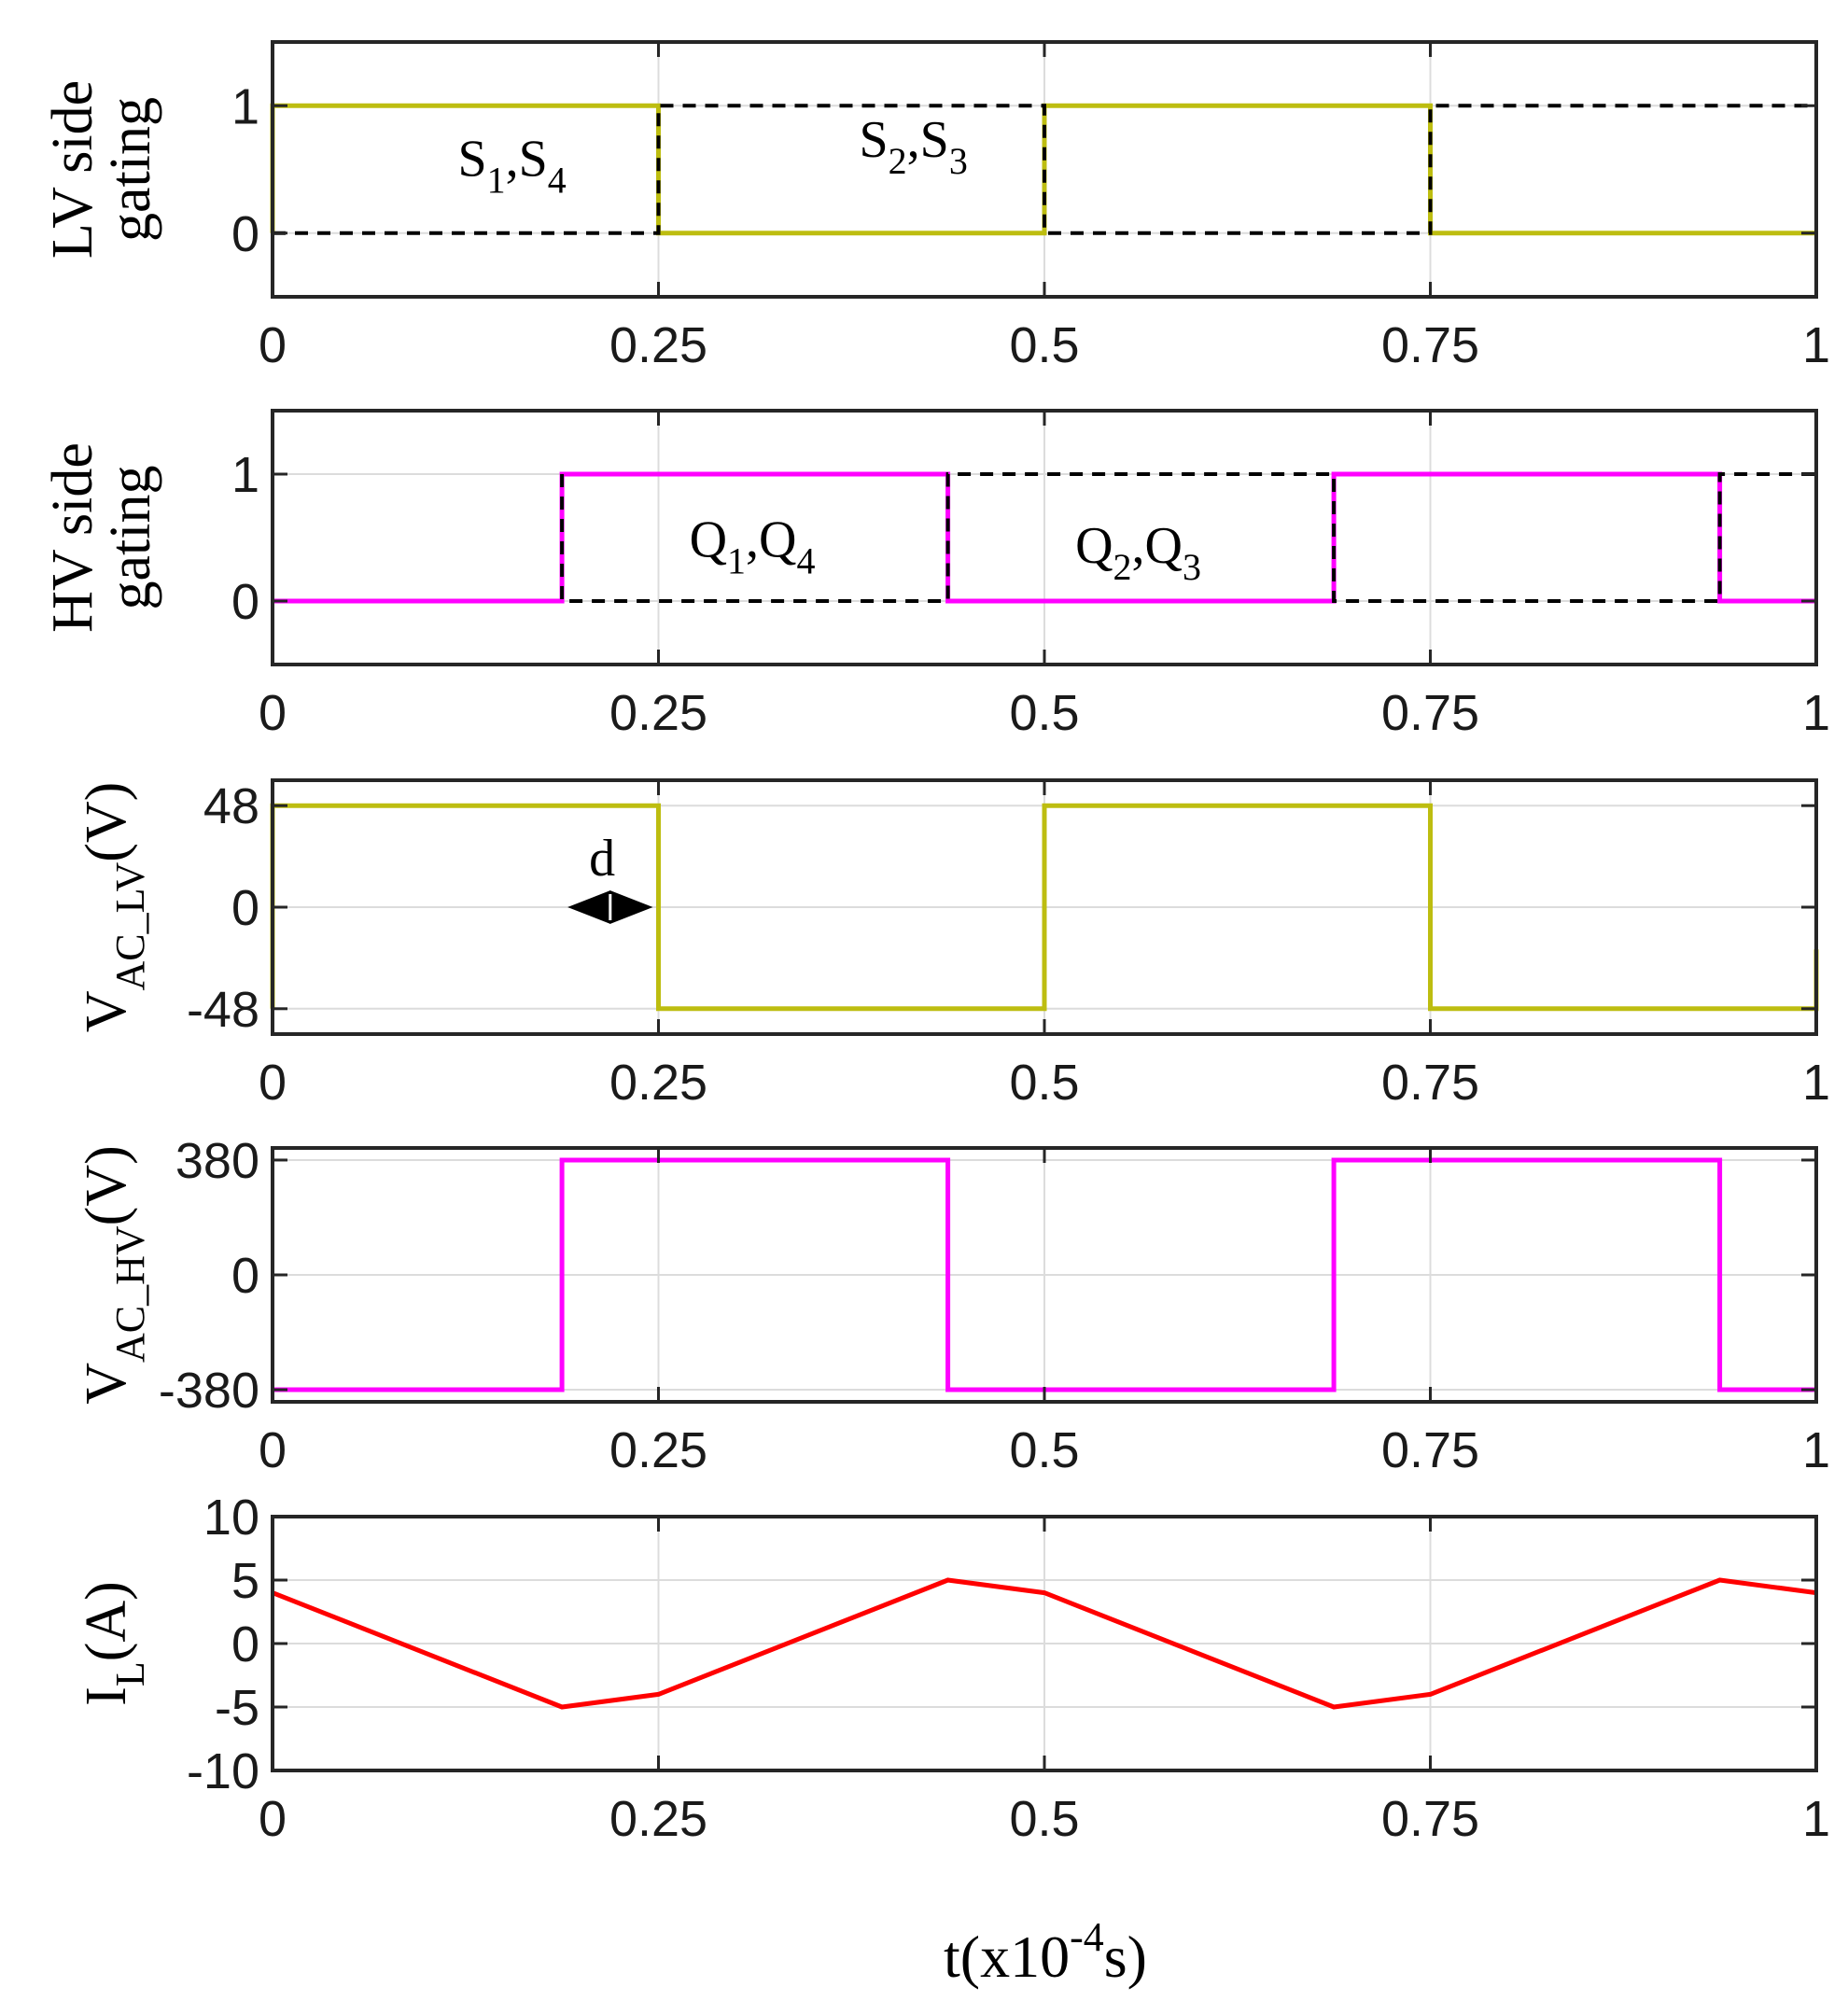 This screenshot has height=2001, width=1848. Describe the element at coordinates (1007, 1957) in the screenshot. I see `x-axis-label-base: t(x10` at that location.